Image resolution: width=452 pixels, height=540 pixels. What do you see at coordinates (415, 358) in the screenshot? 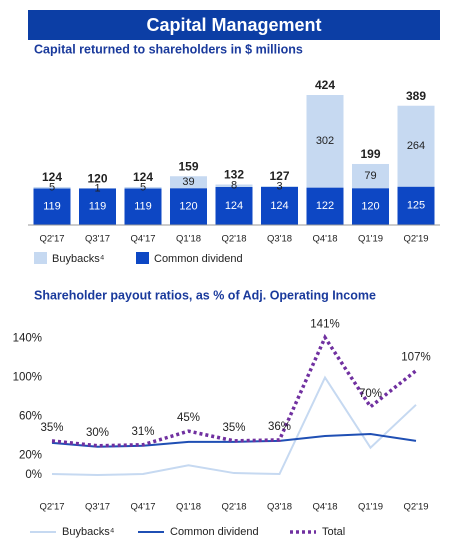
I see `data-label: 107%` at bounding box center [415, 358].